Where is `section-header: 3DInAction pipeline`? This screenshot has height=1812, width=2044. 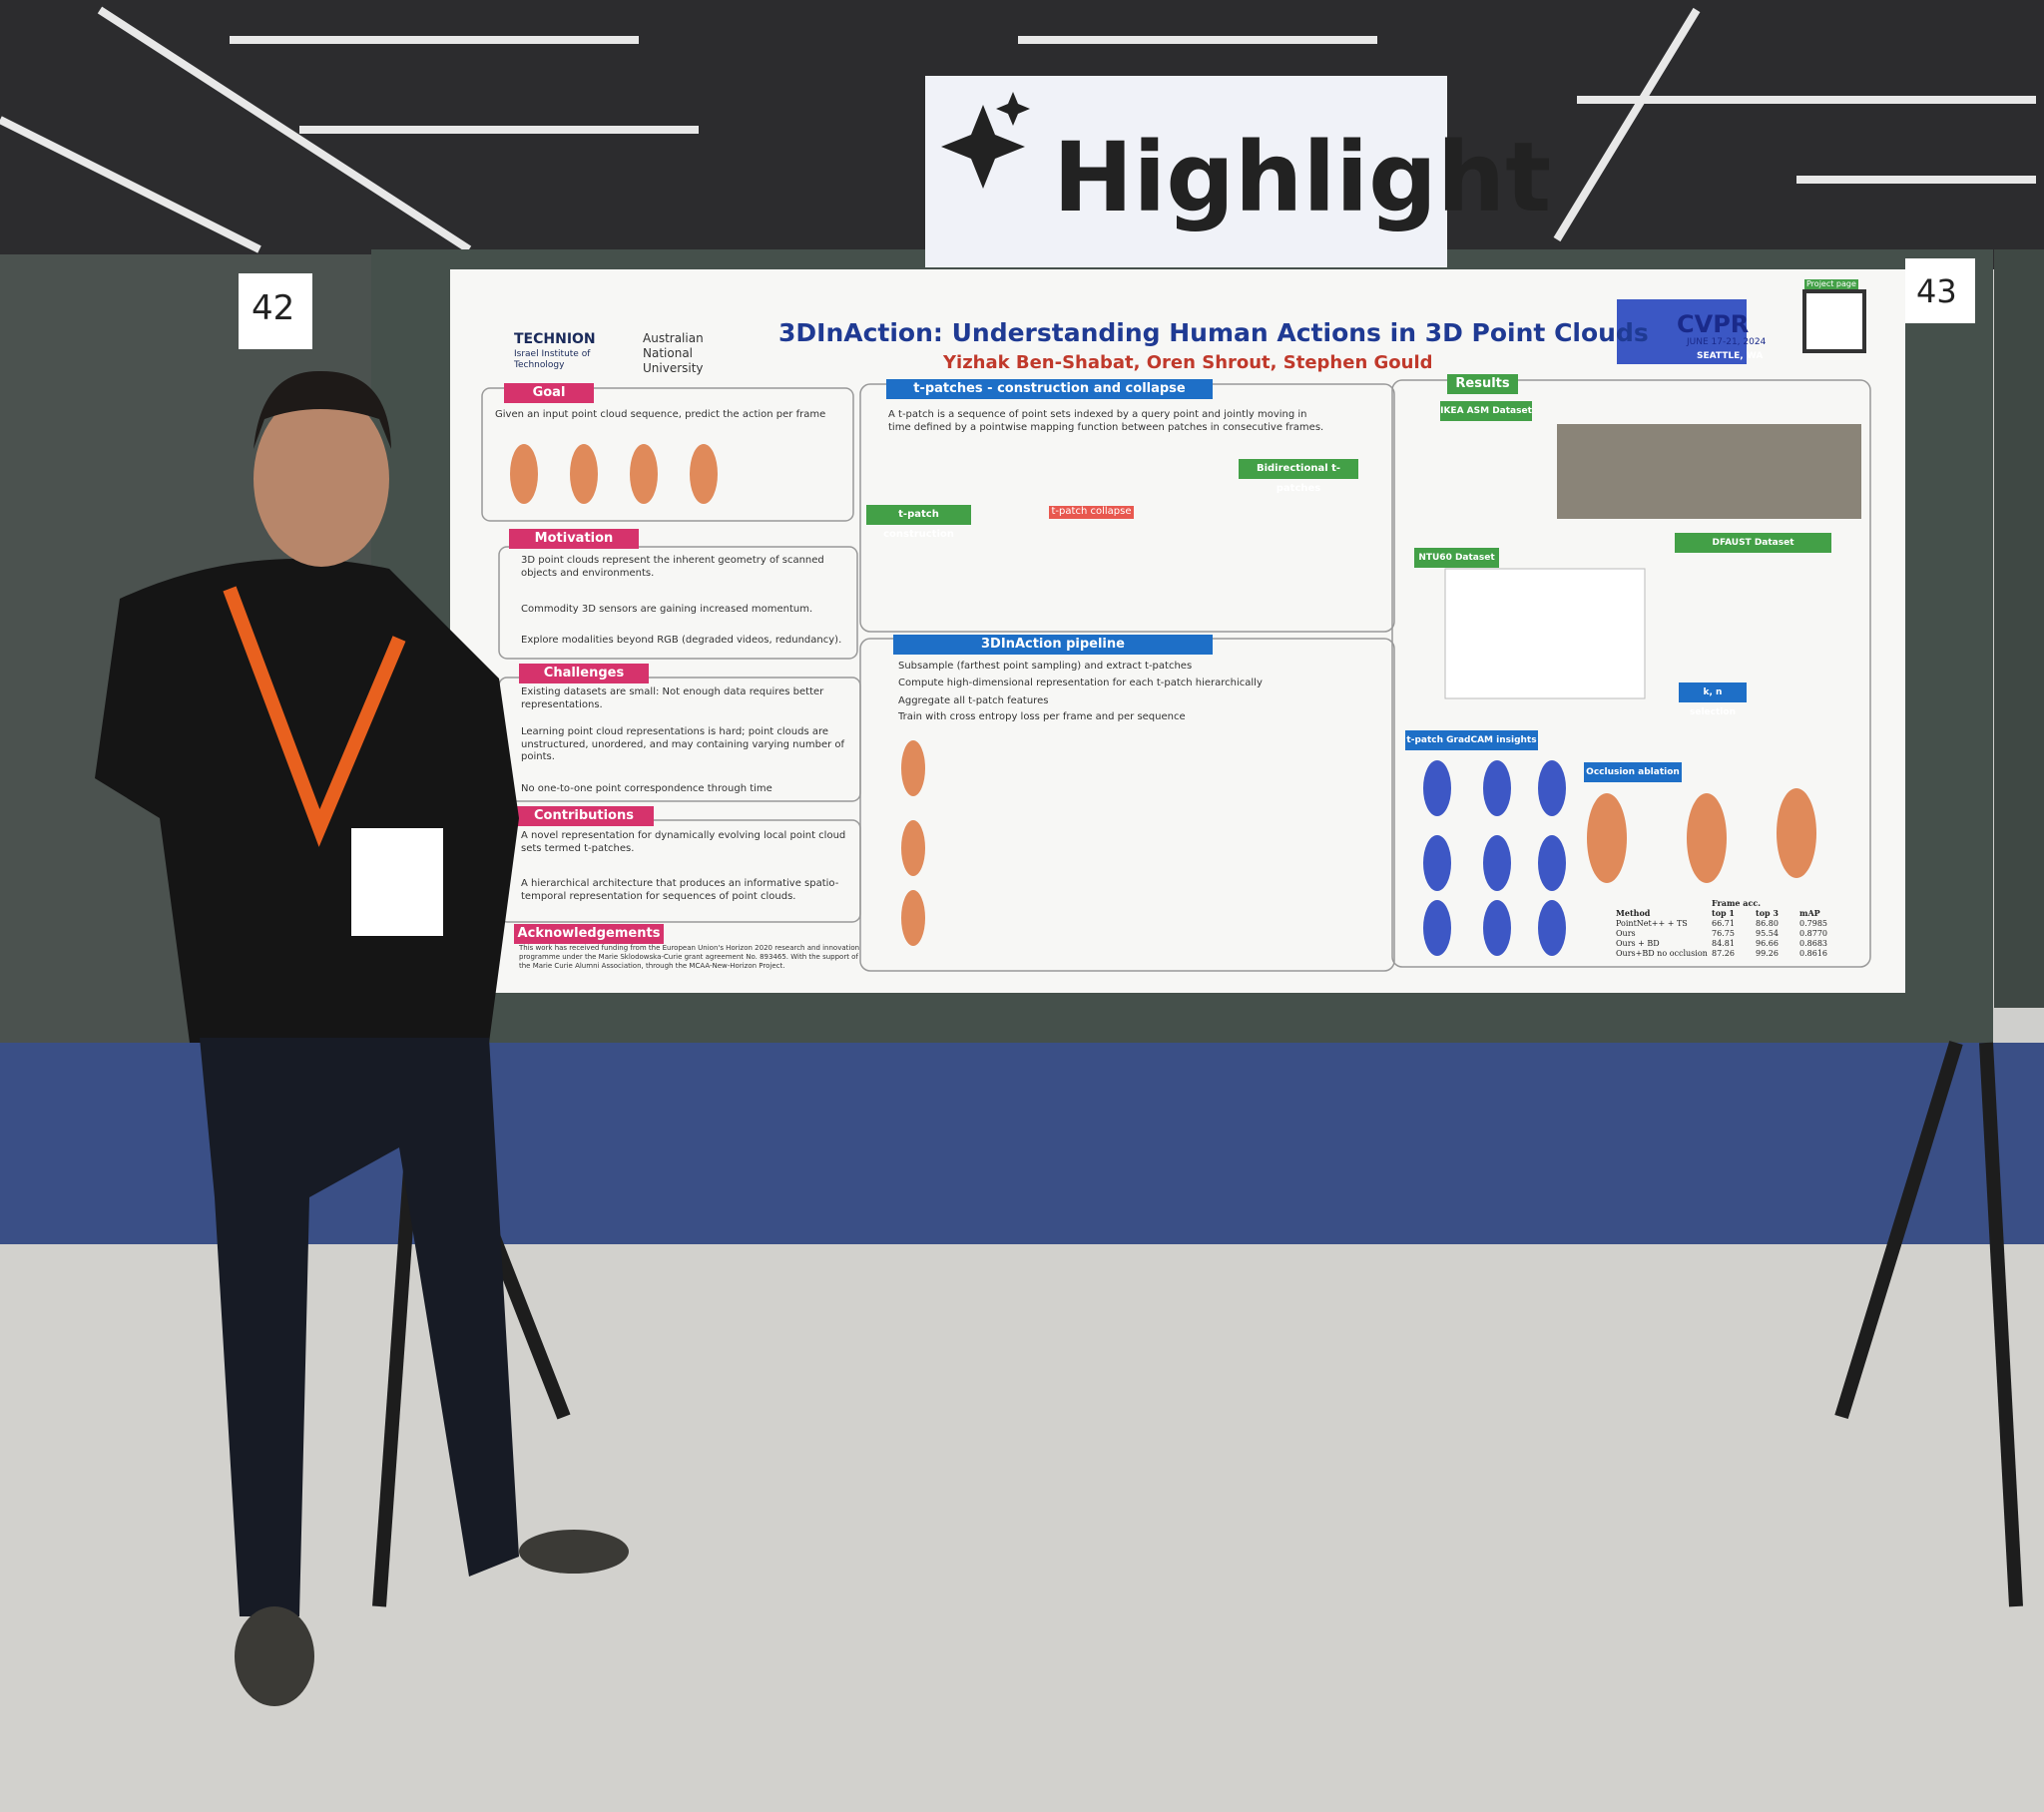
section-header: 3DInAction pipeline is located at coordinates (1053, 645).